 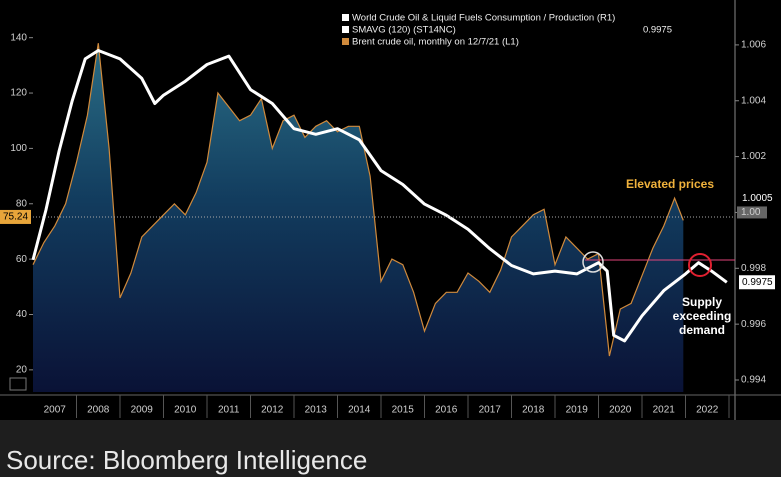 I want to click on y-tick-label: 140, so click(x=18, y=37).